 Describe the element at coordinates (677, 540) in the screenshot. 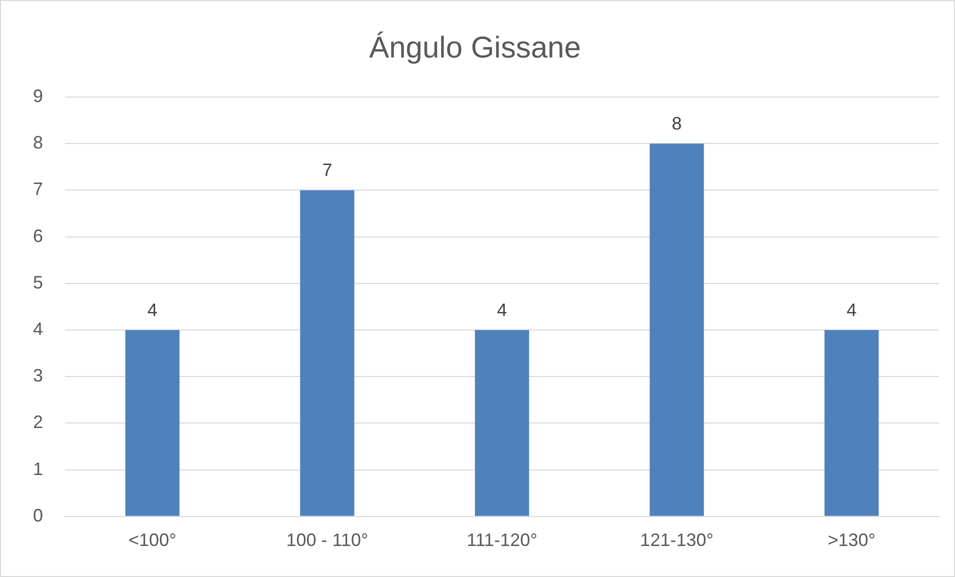

I see `x-tick-label: 121-130°` at that location.